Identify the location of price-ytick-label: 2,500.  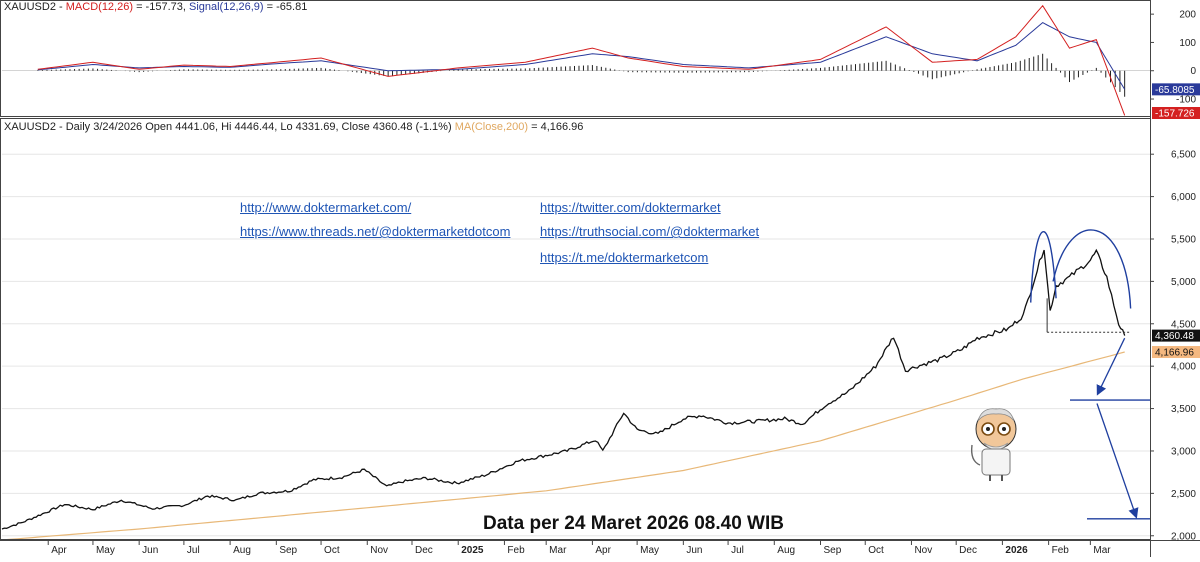
(1183, 494).